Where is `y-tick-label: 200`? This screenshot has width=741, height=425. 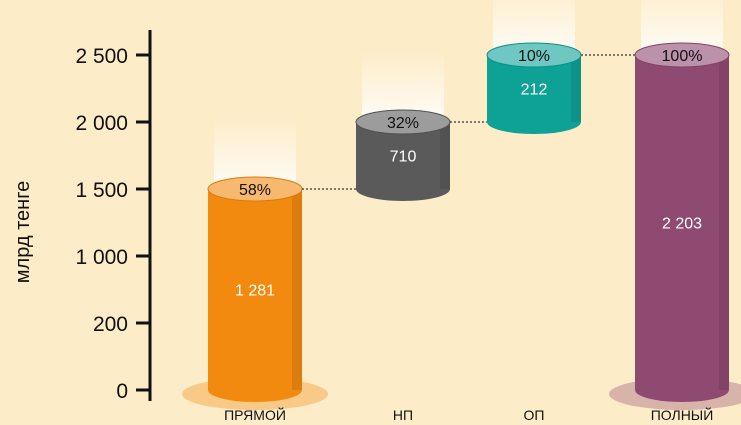 y-tick-label: 200 is located at coordinates (110, 324).